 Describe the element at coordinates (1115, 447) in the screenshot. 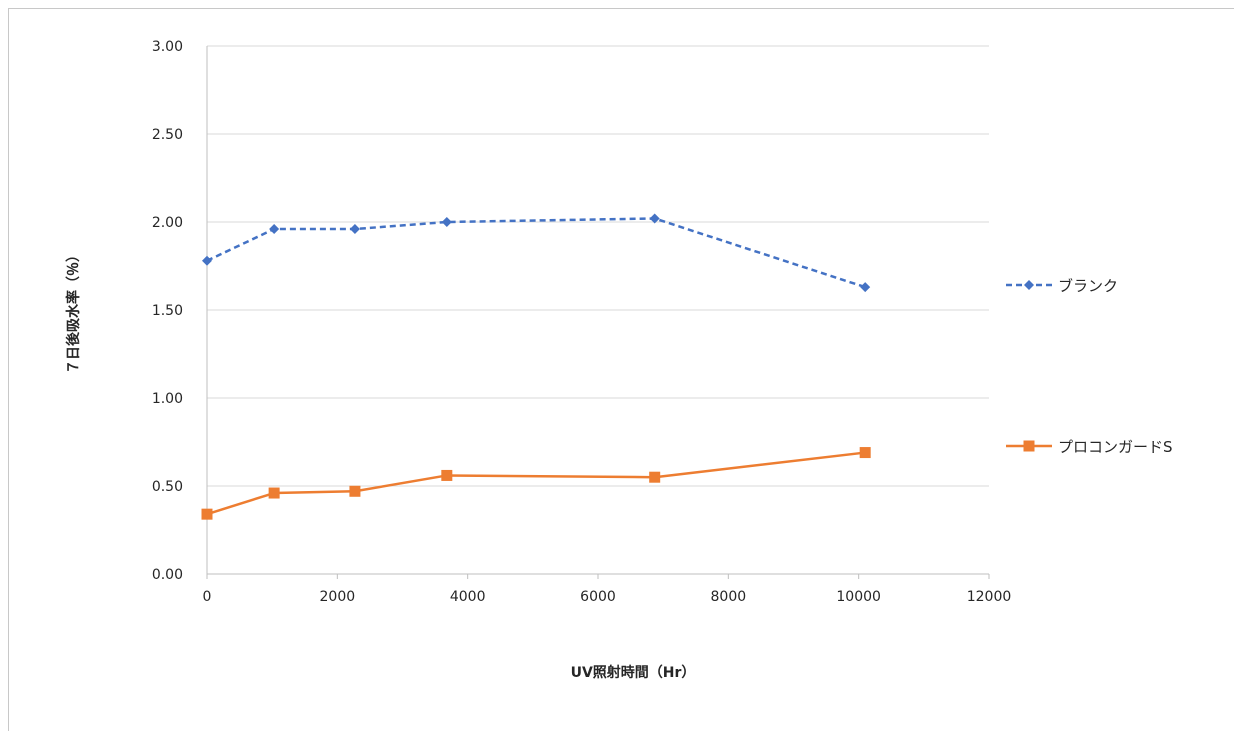

I see `legend-label: プロコンガードS` at that location.